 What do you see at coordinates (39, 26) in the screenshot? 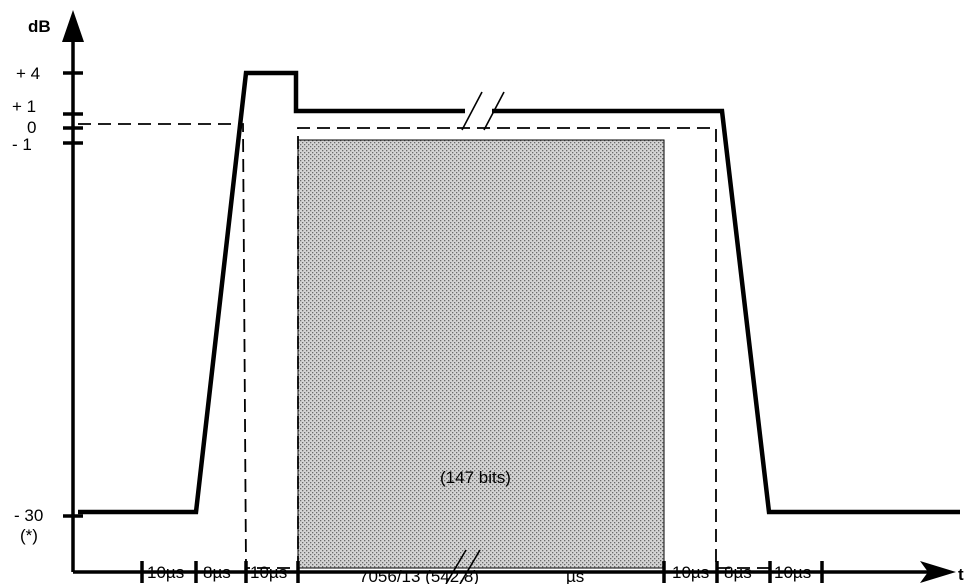
I see `y-axis-unit-label: dB` at bounding box center [39, 26].